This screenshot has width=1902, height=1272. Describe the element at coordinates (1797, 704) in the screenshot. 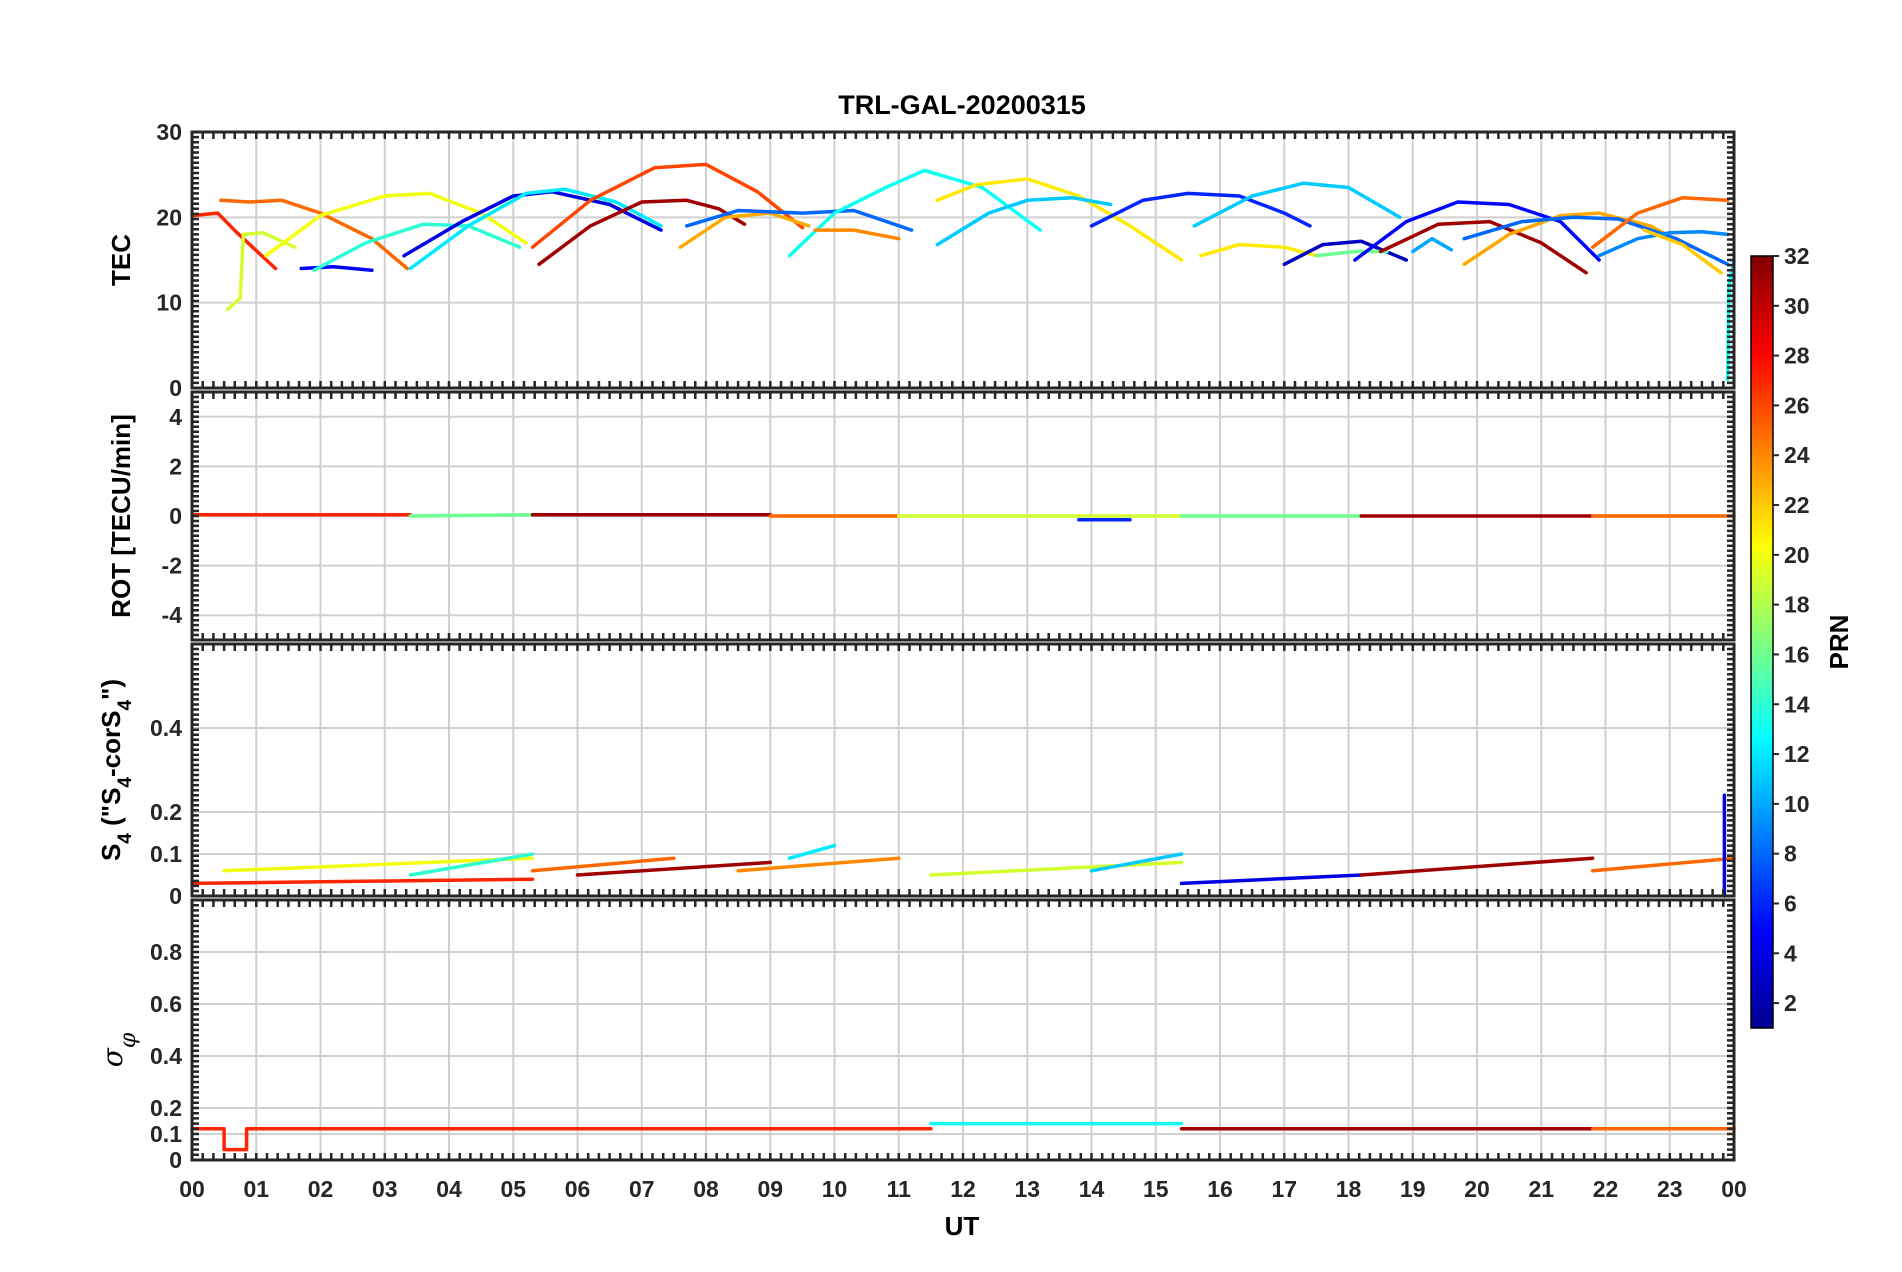

I see `colorbar-tick-label: 14` at that location.